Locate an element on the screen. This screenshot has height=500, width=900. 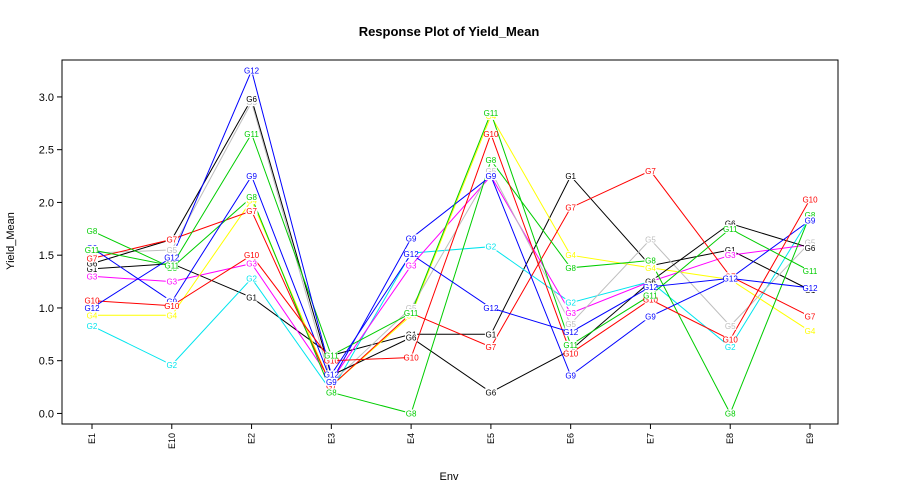
y-tick-label: 2.5 is located at coordinates (46, 151).